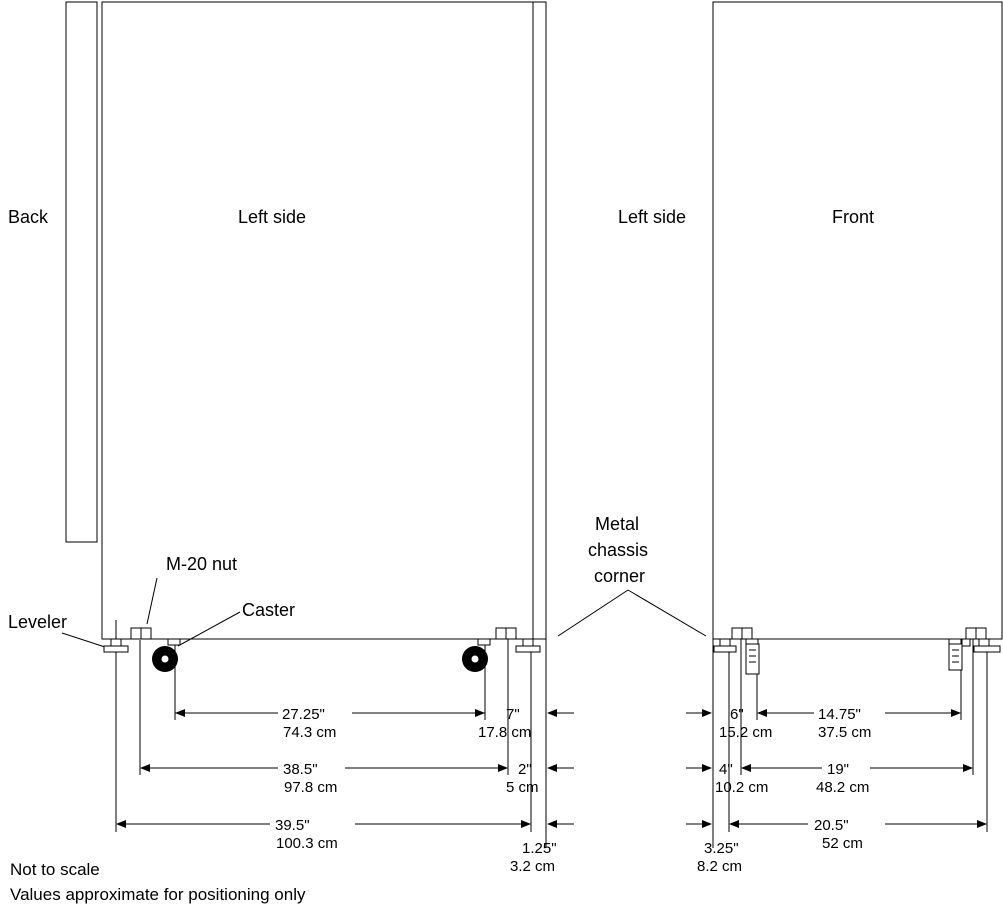 This screenshot has height=909, width=1003. Describe the element at coordinates (955, 657) in the screenshot. I see `front-caster-right` at that location.